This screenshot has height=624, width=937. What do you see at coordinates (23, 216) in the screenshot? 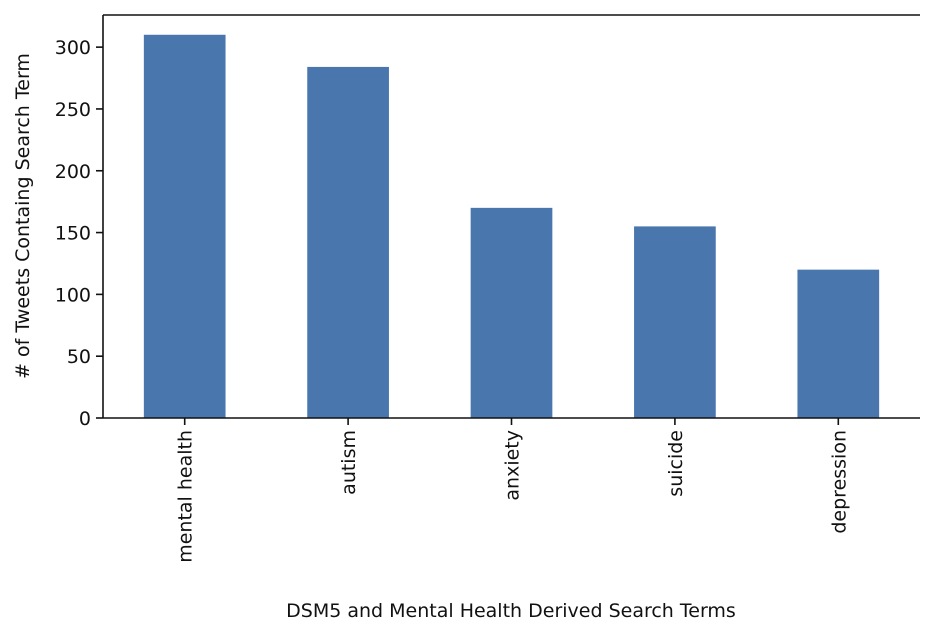
I see `y-axis-title: # of Tweets Containg Search Term` at bounding box center [23, 216].